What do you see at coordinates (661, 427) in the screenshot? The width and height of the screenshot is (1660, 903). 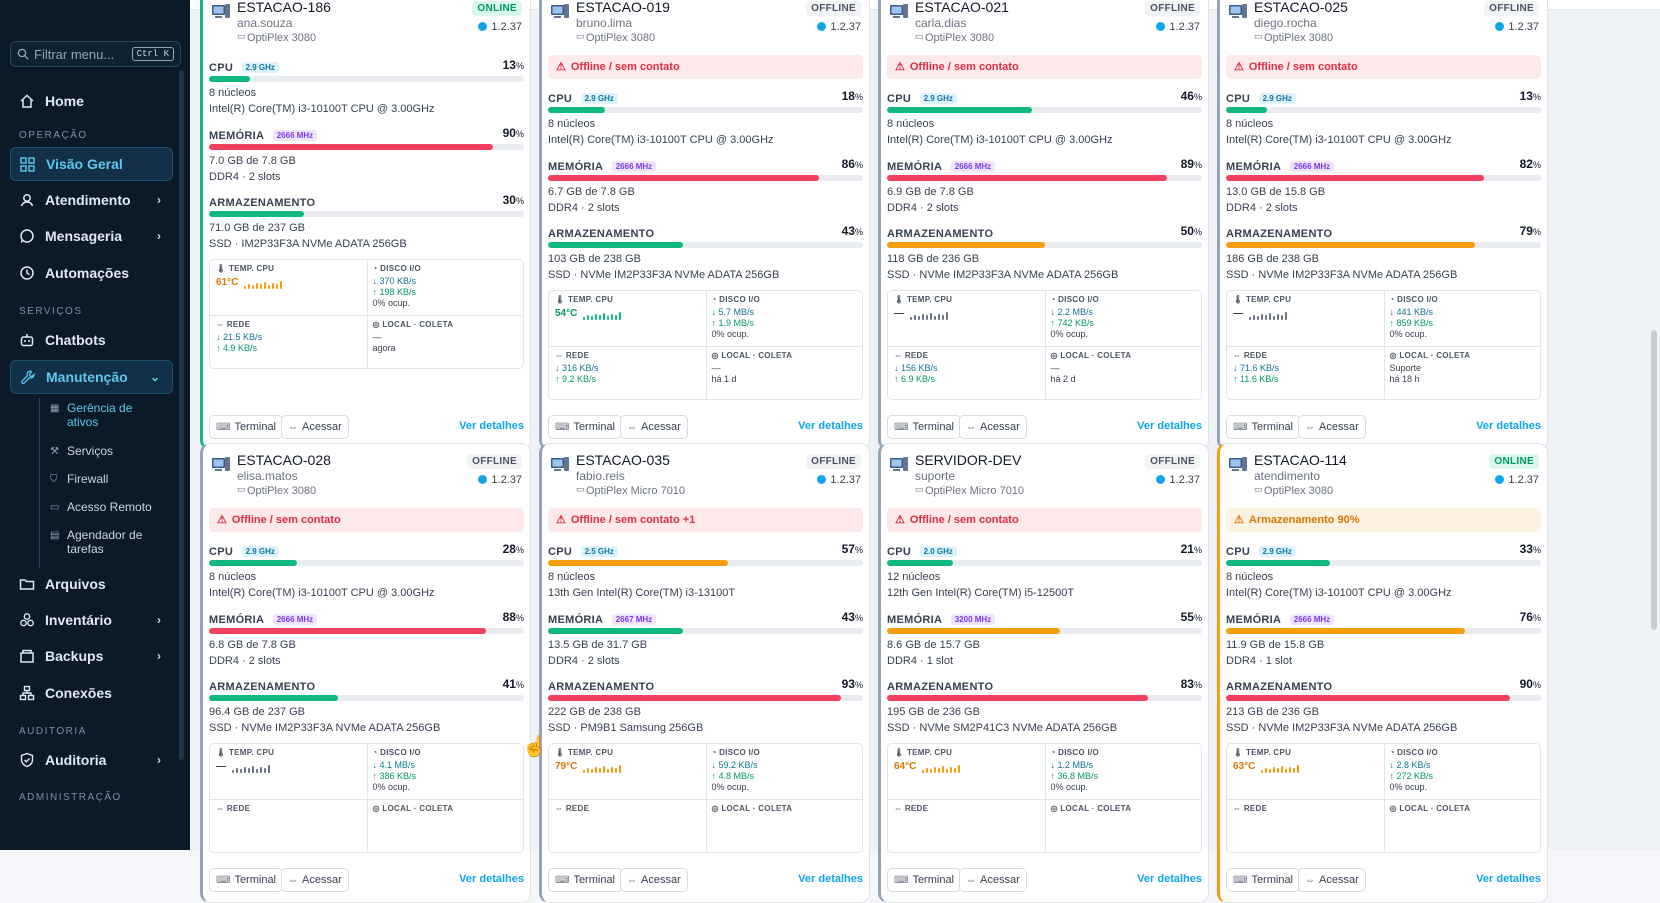 I see `button-label: Acessar` at bounding box center [661, 427].